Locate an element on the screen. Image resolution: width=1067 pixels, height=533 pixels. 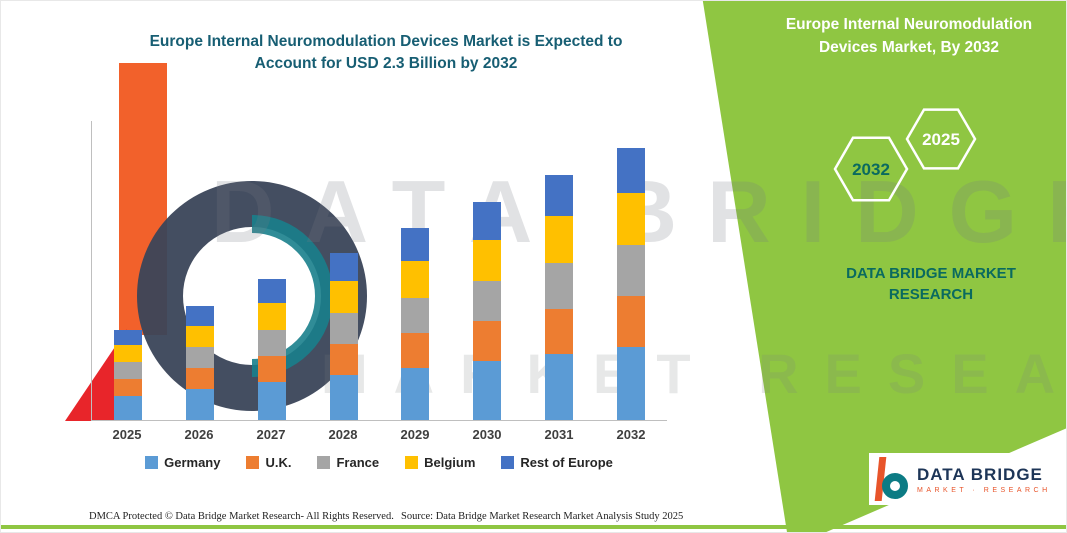
bar-stack-2028 is located at coordinates (343, 336).